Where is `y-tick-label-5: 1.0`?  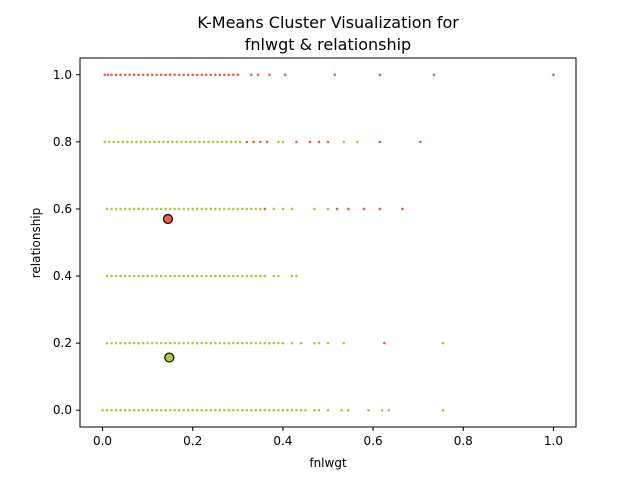 y-tick-label-5: 1.0 is located at coordinates (62, 75).